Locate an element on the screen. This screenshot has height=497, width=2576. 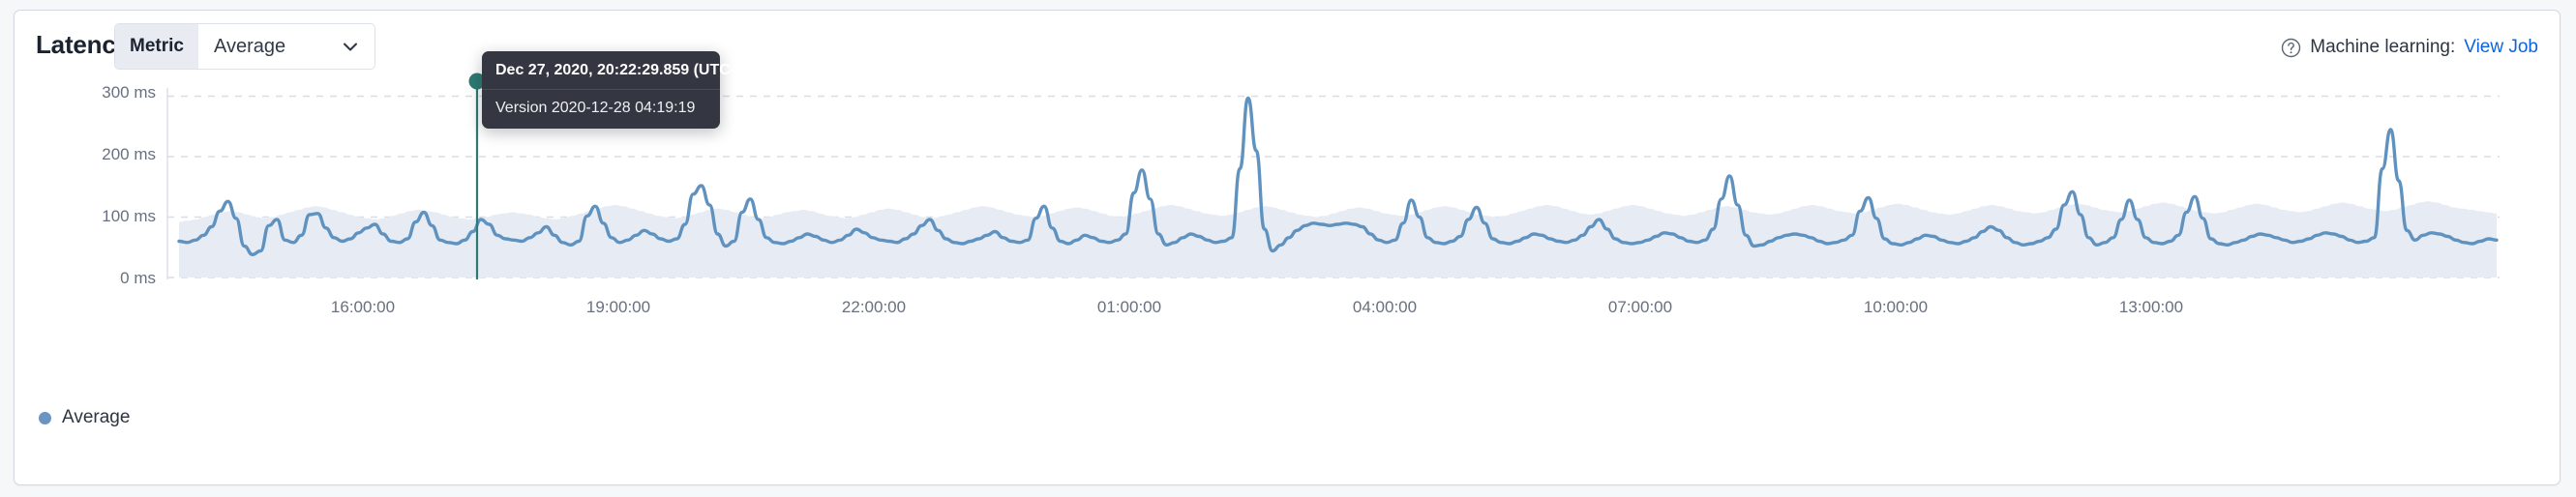
legend-item-label: Average is located at coordinates (96, 417).